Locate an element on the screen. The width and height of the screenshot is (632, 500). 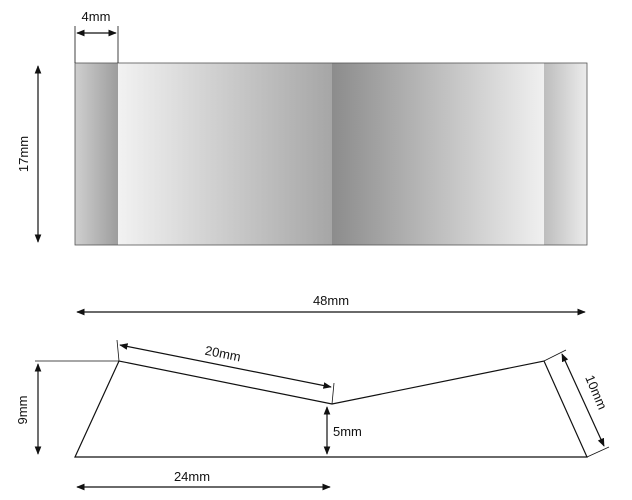
left-slope-face is located at coordinates (225, 154).